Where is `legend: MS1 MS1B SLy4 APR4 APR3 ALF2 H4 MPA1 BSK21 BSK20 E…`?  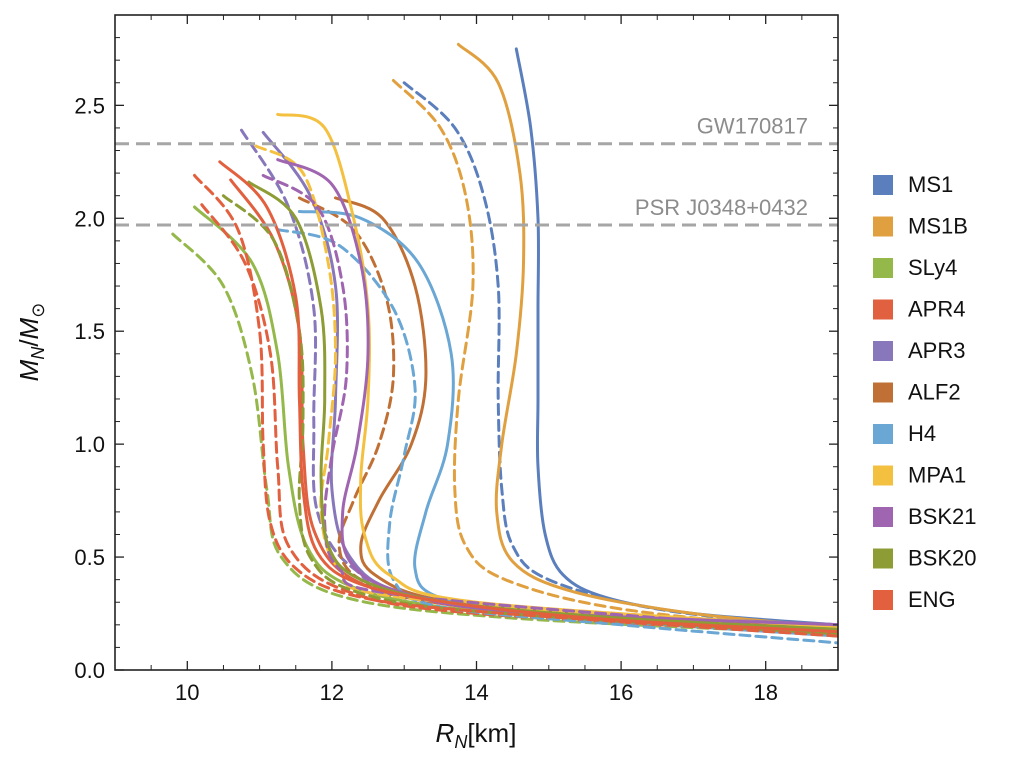 legend: MS1 MS1B SLy4 APR4 APR3 ALF2 H4 MPA1 BSK21 BSK20 E… is located at coordinates (925, 392).